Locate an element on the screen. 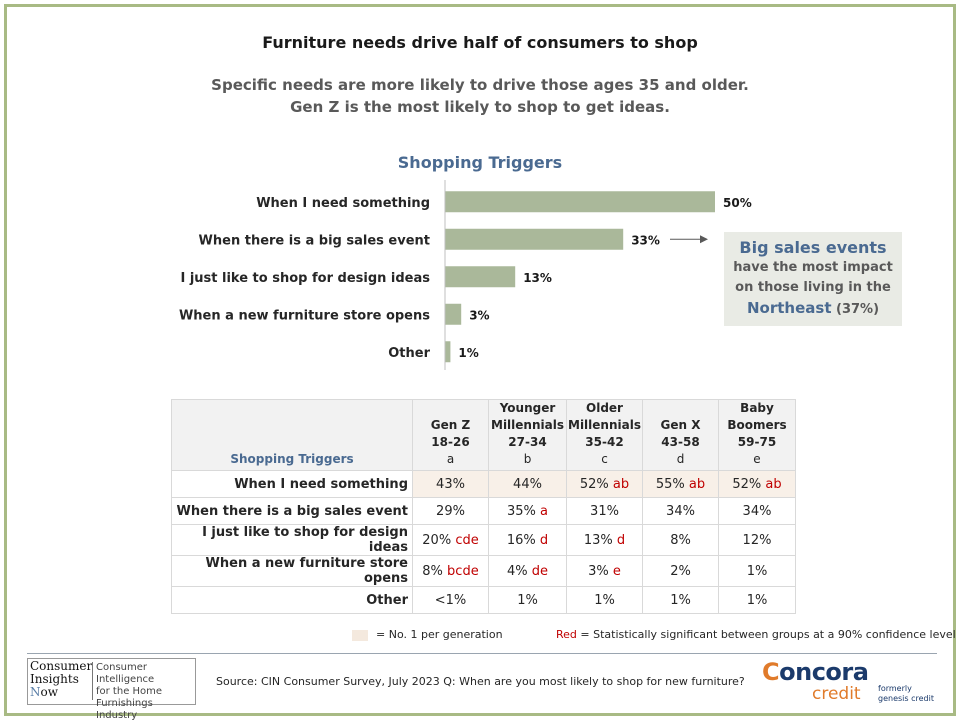 The height and width of the screenshot is (722, 960). cell-value: 16% is located at coordinates (521, 540).